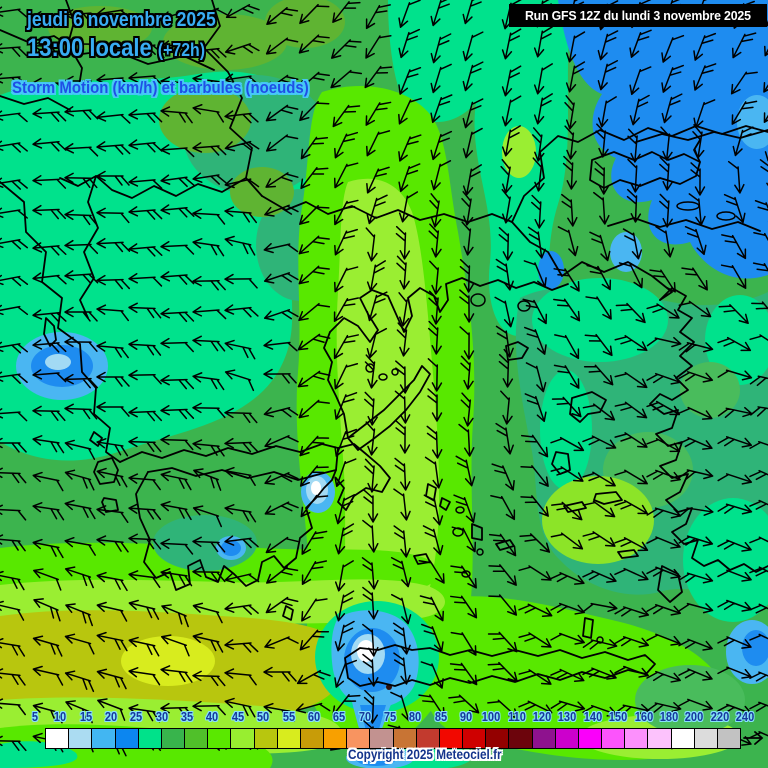 The width and height of the screenshot is (768, 768). I want to click on legend-scale-label: 120, so click(542, 716).